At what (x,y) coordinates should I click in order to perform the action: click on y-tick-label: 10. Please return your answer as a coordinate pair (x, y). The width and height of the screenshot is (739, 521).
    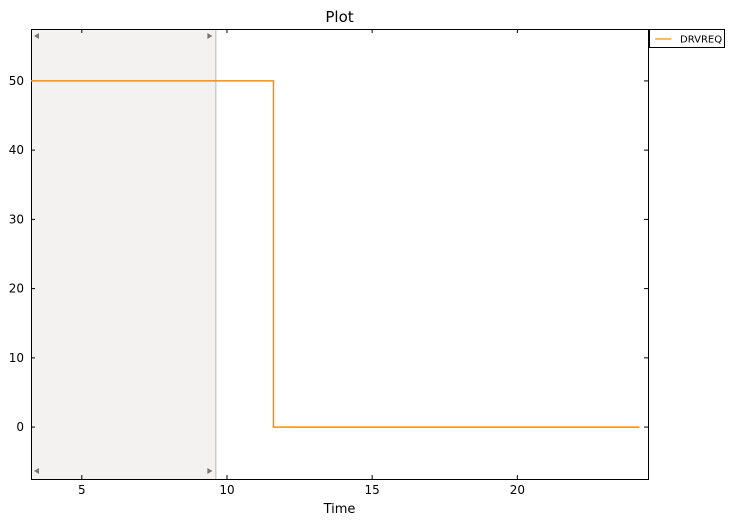
    Looking at the image, I should click on (16, 358).